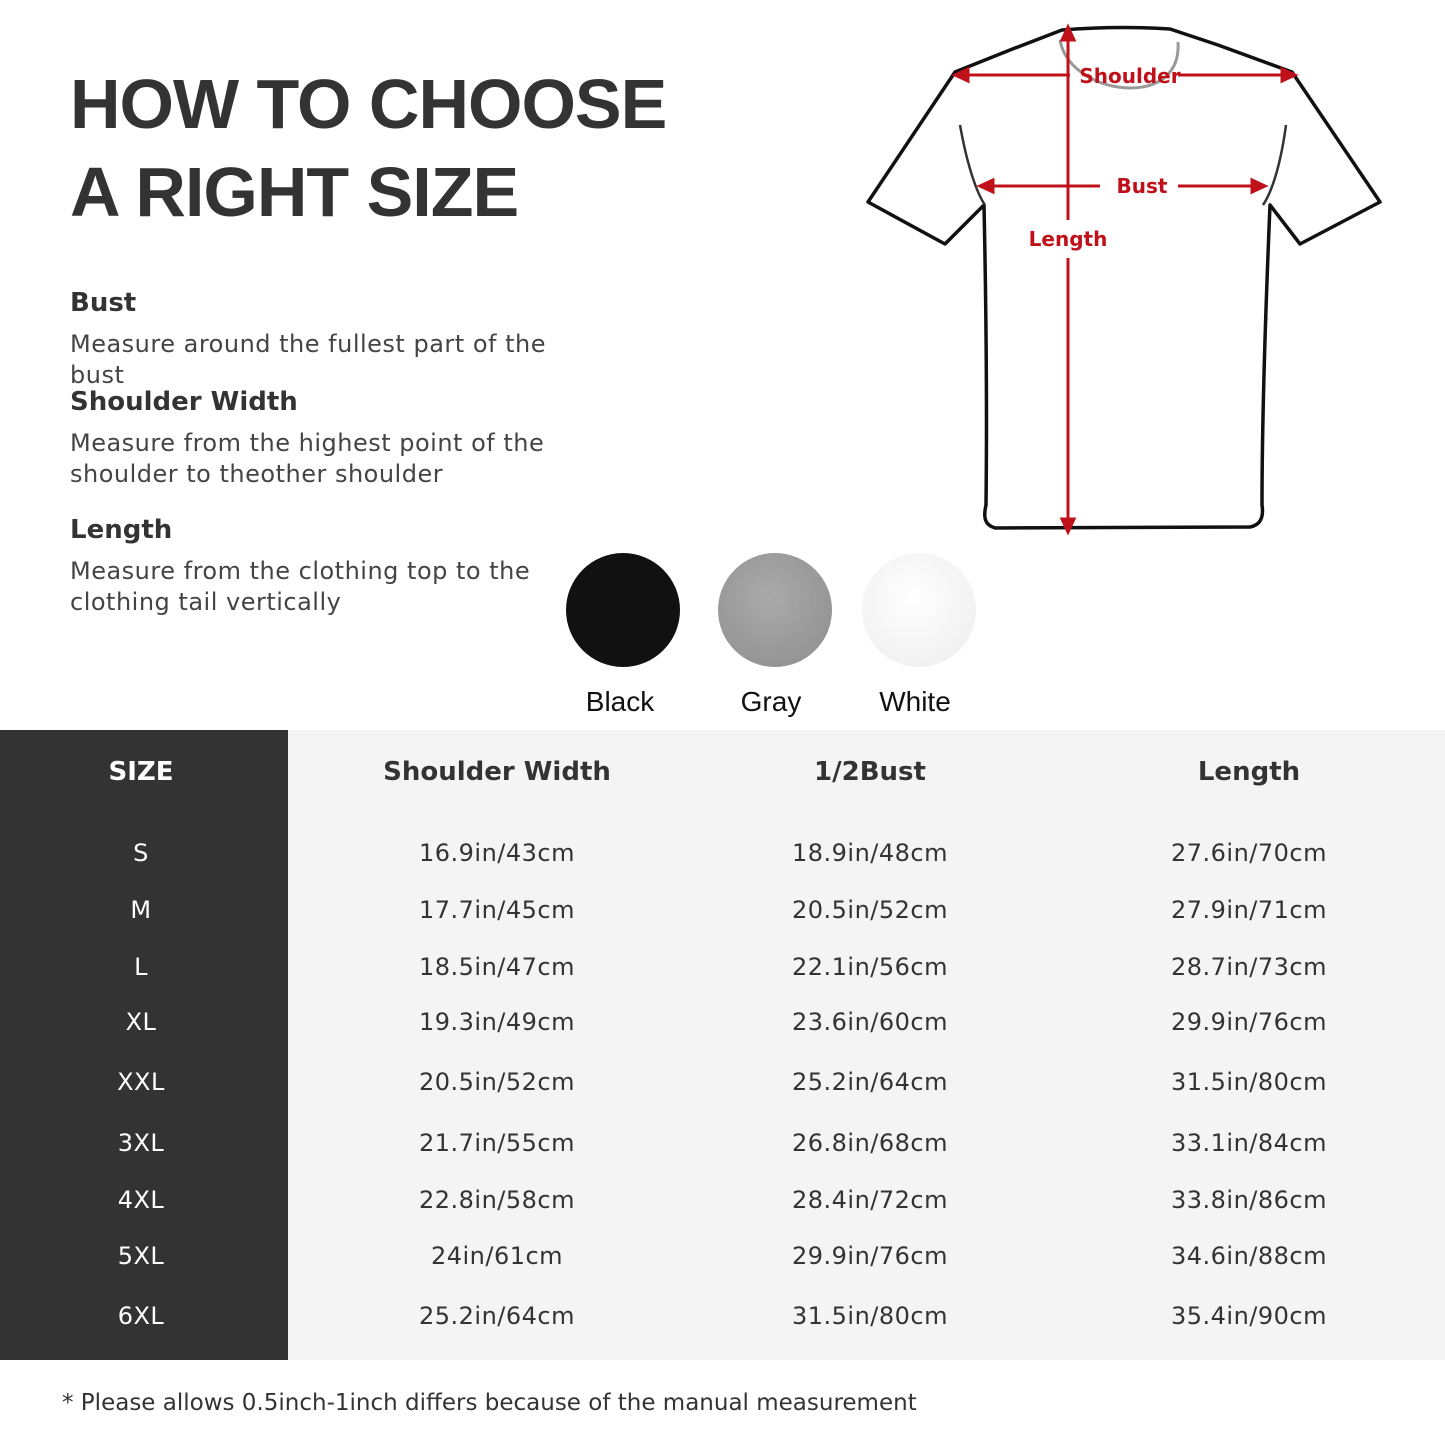 The width and height of the screenshot is (1445, 1445). Describe the element at coordinates (771, 701) in the screenshot. I see `color-label-gray: Gray` at that location.